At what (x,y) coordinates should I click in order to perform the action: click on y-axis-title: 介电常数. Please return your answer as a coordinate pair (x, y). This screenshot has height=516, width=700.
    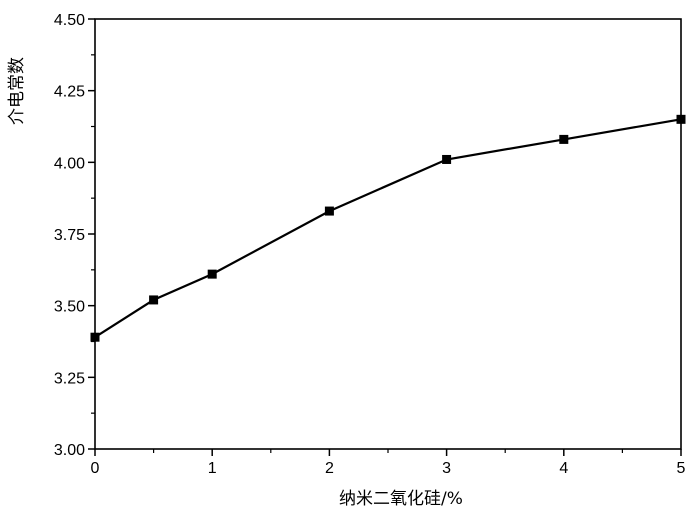
    Looking at the image, I should click on (17, 91).